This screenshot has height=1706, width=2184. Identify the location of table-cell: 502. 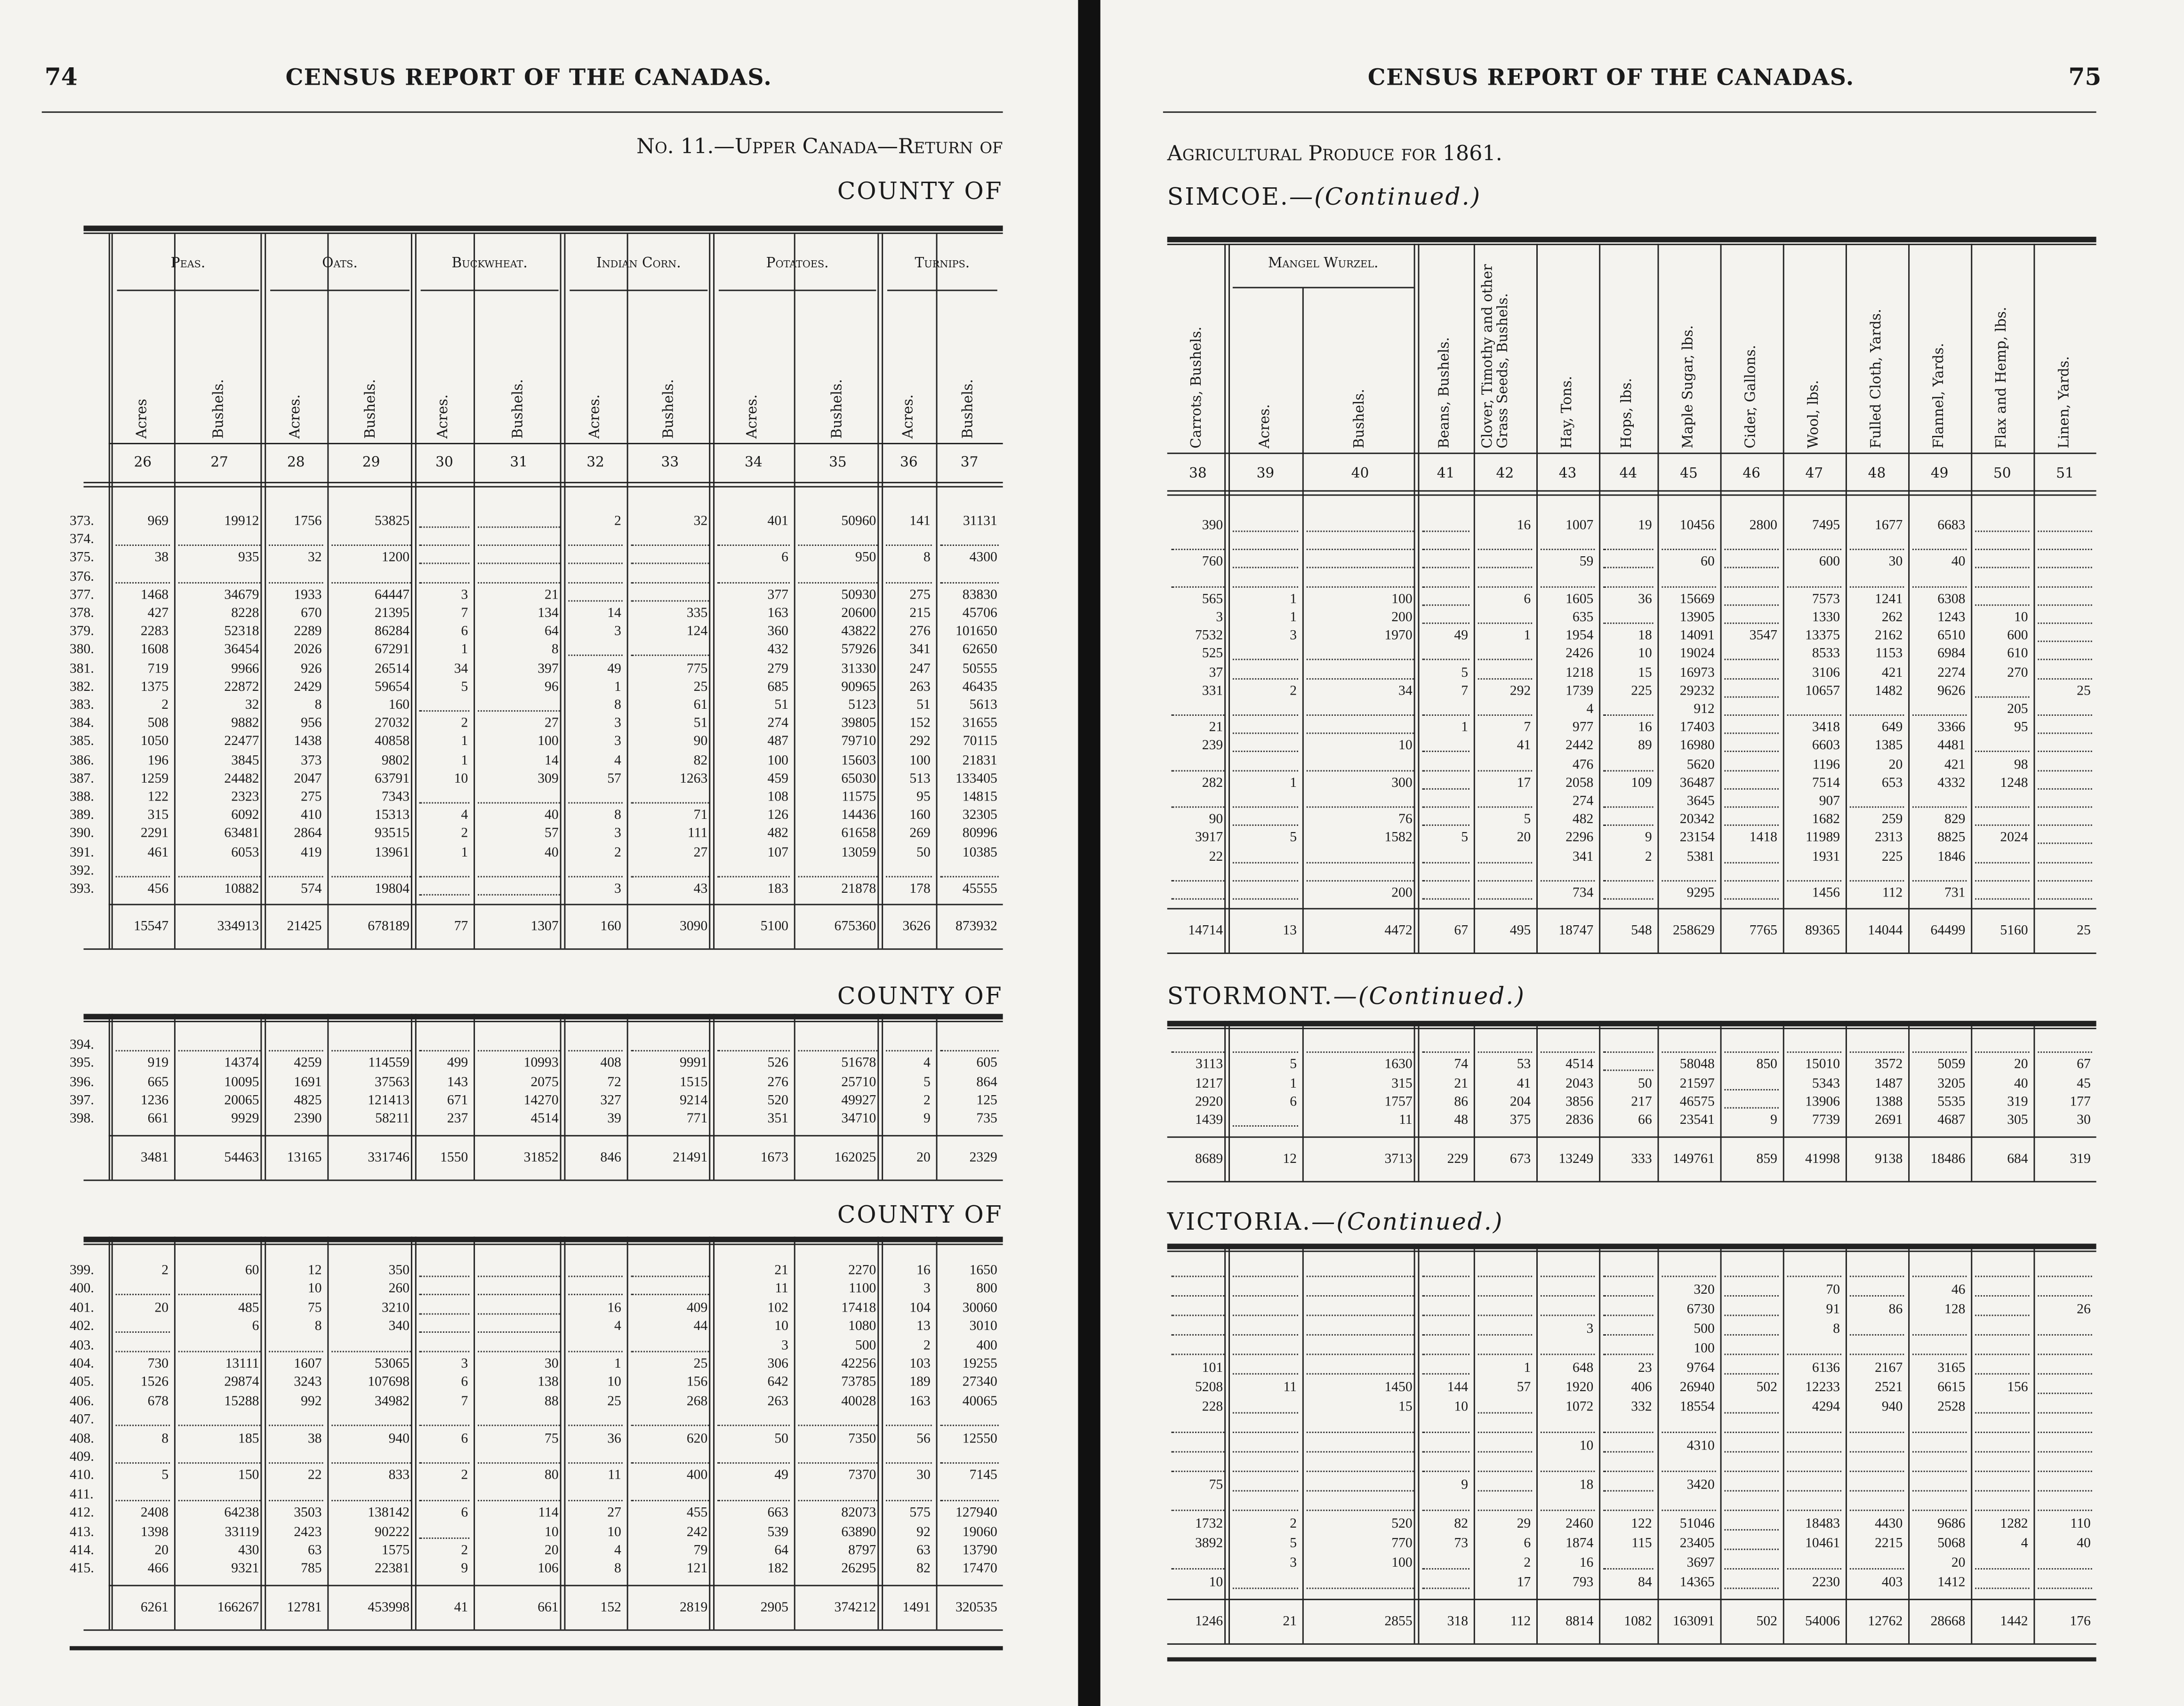
(1766, 1388).